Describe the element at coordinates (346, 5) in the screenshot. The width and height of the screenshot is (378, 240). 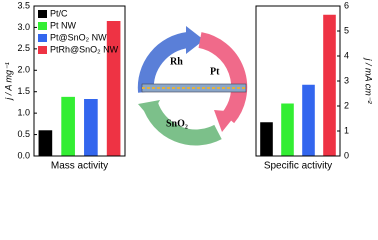
I see `y-tick-label: 6` at that location.